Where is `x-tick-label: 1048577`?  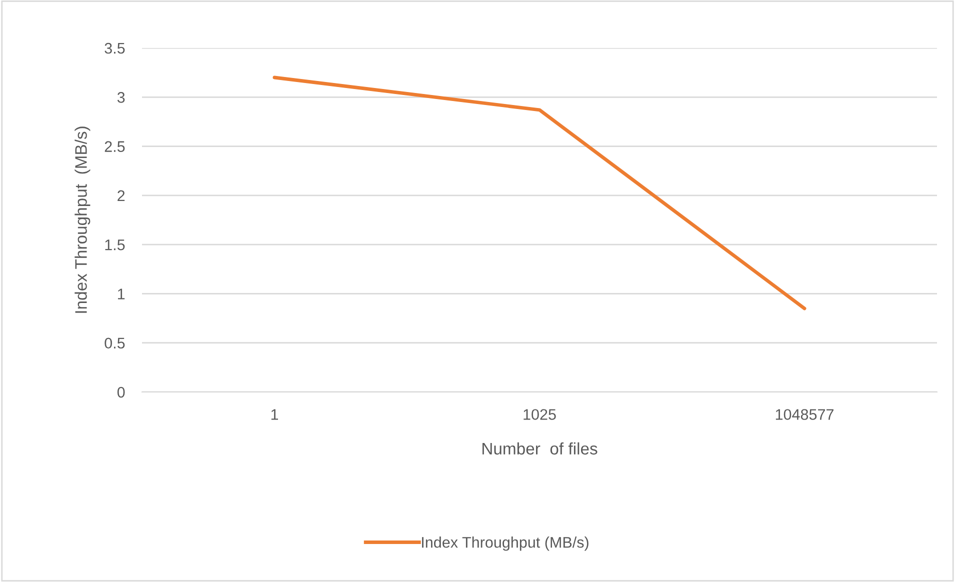 x-tick-label: 1048577 is located at coordinates (805, 414).